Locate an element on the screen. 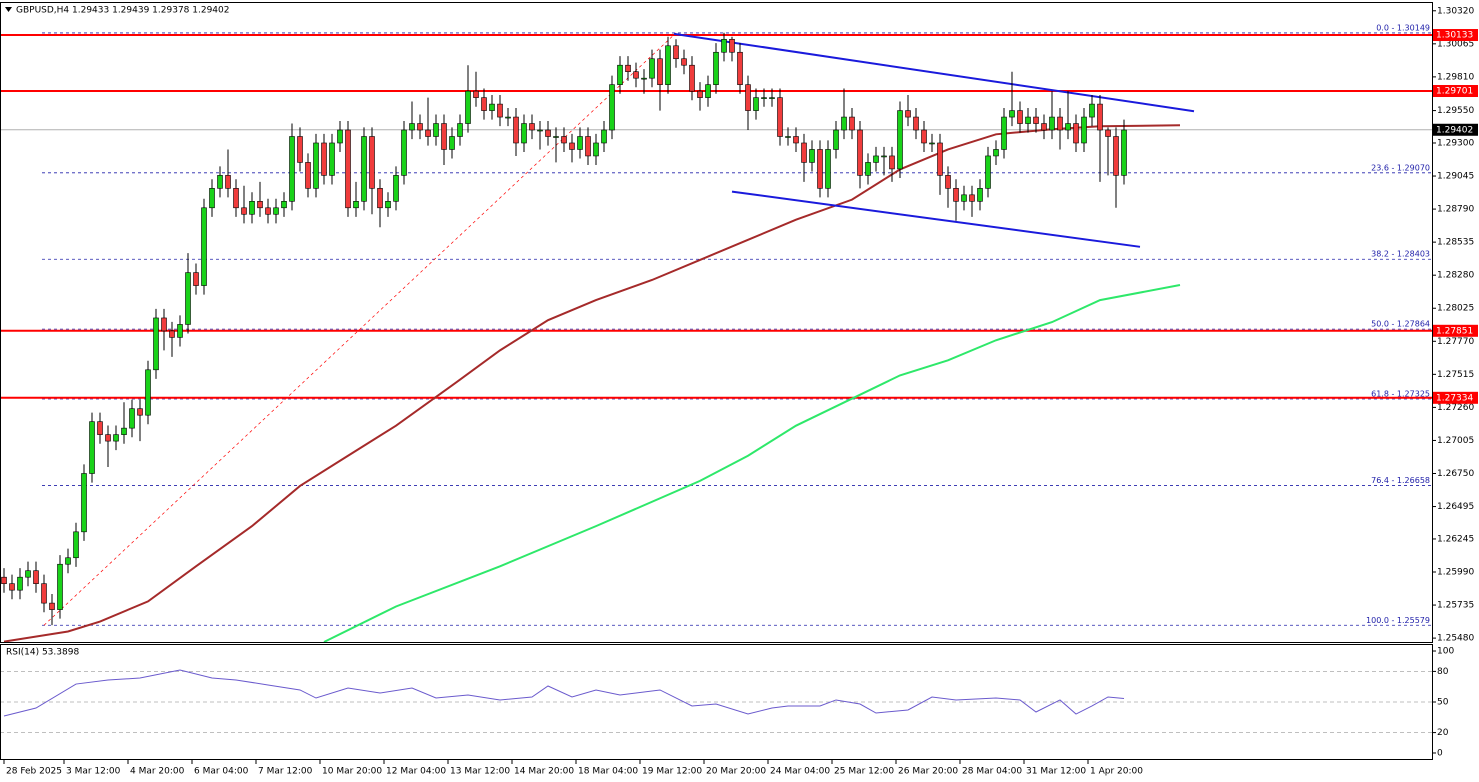 The width and height of the screenshot is (1479, 782). x-tick-label: 20 Mar 20:00 is located at coordinates (736, 772).